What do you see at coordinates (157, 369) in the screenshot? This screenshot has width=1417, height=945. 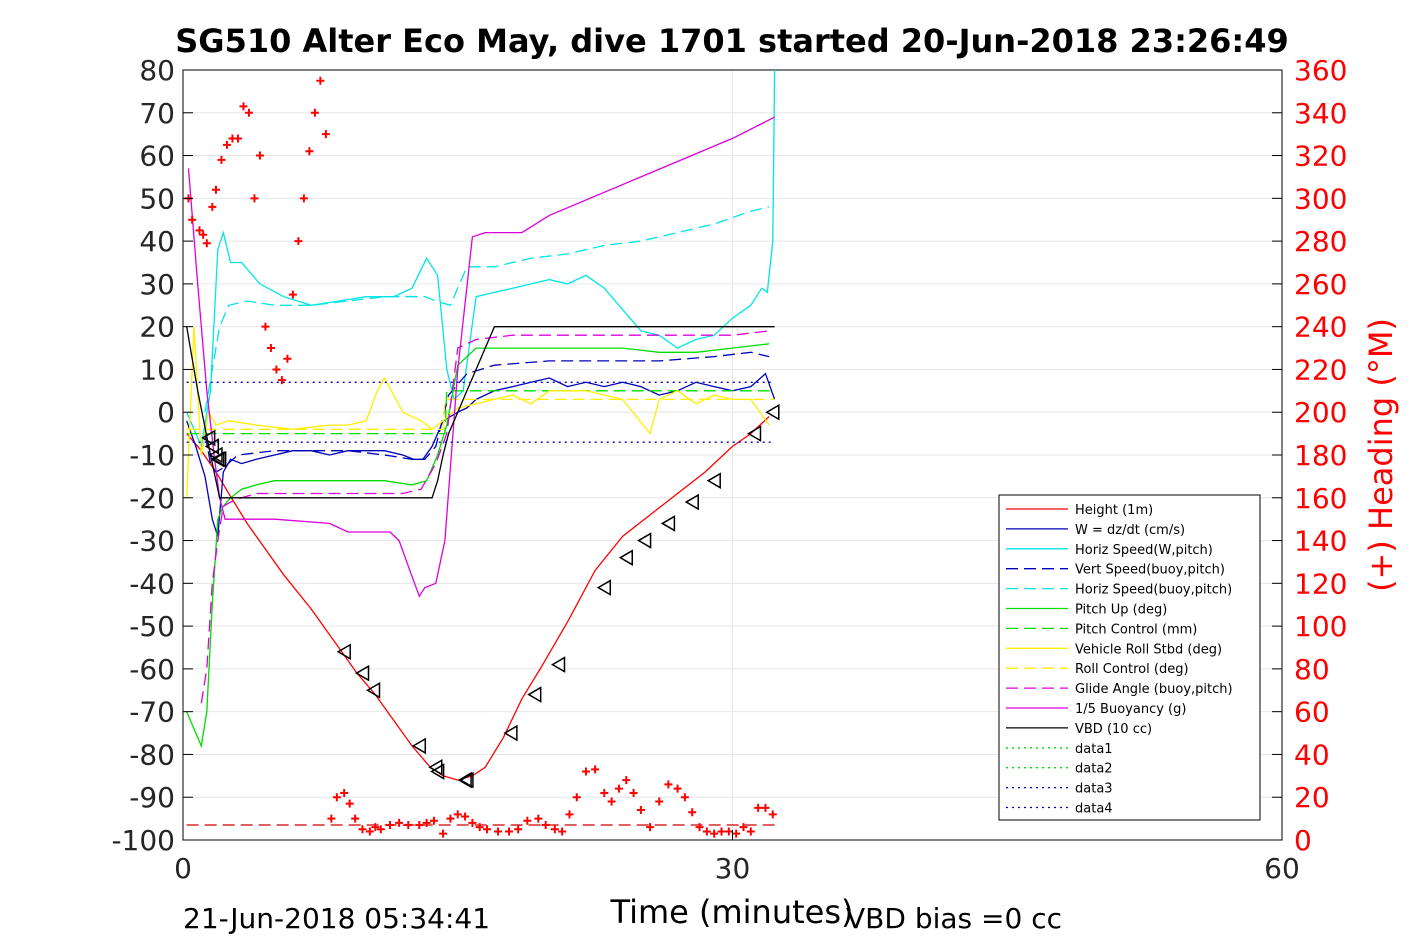 I see `y-tick-label: 10` at bounding box center [157, 369].